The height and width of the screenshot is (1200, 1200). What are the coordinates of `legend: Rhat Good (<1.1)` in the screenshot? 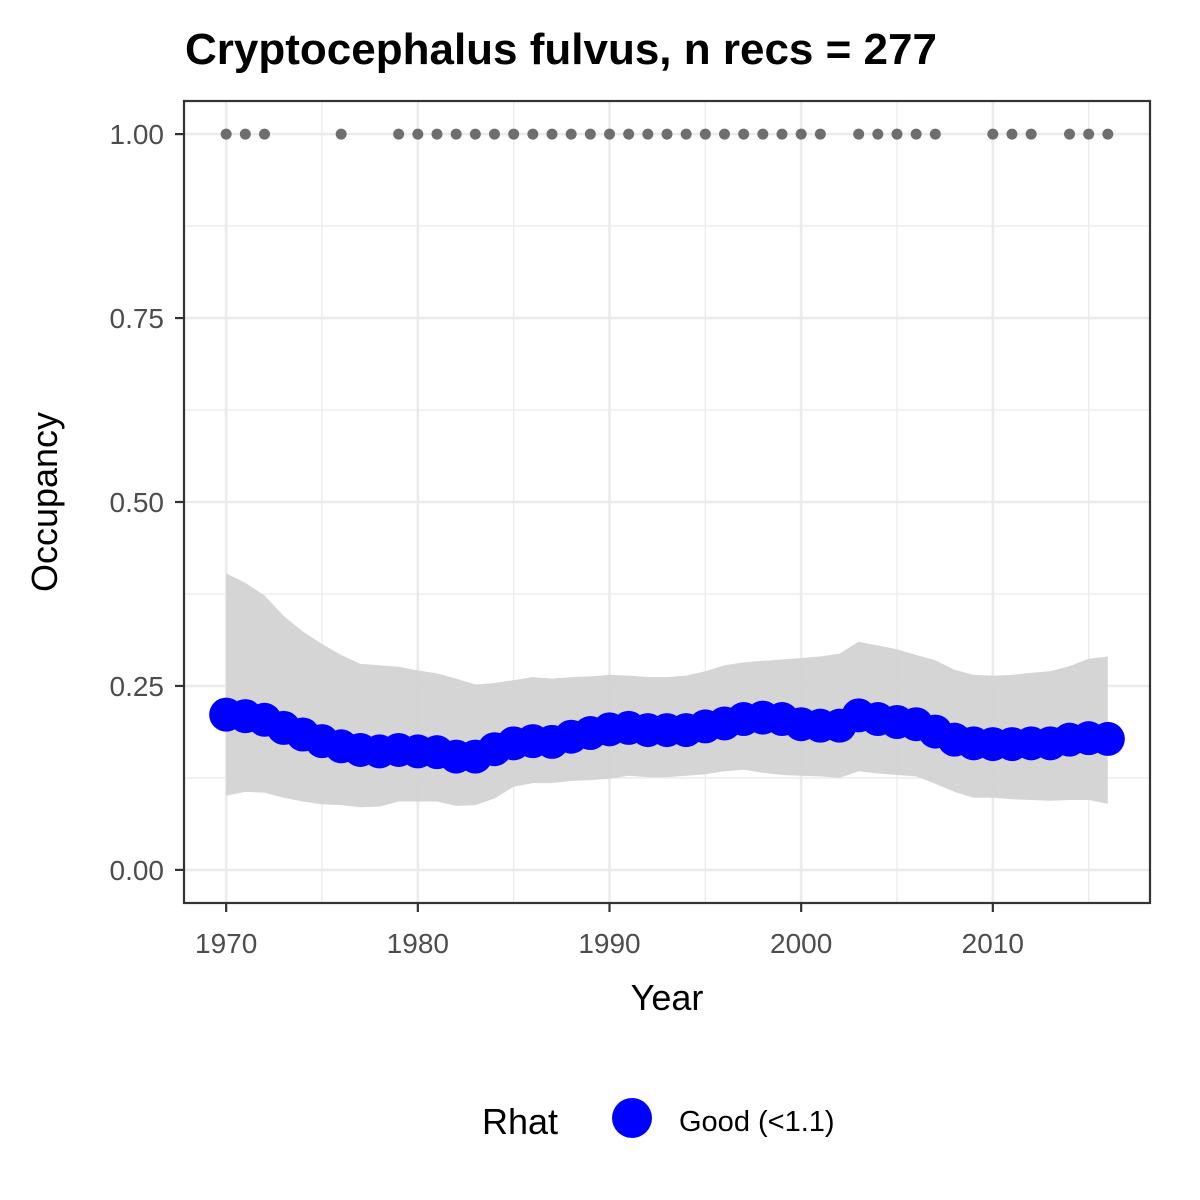 It's located at (658, 1120).